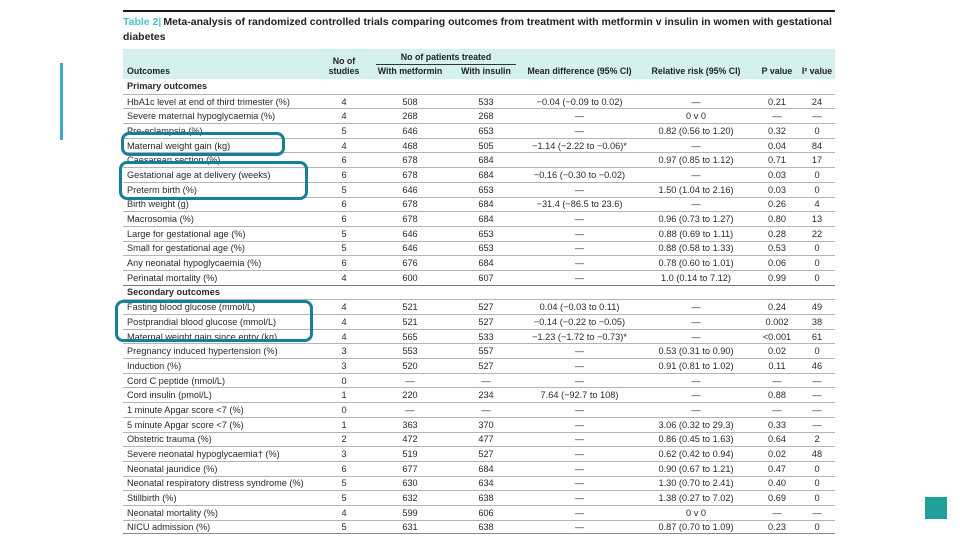 This screenshot has height=540, width=960. Describe the element at coordinates (696, 351) in the screenshot. I see `value-cell: 0.53 (0.31 to 0.90)` at that location.